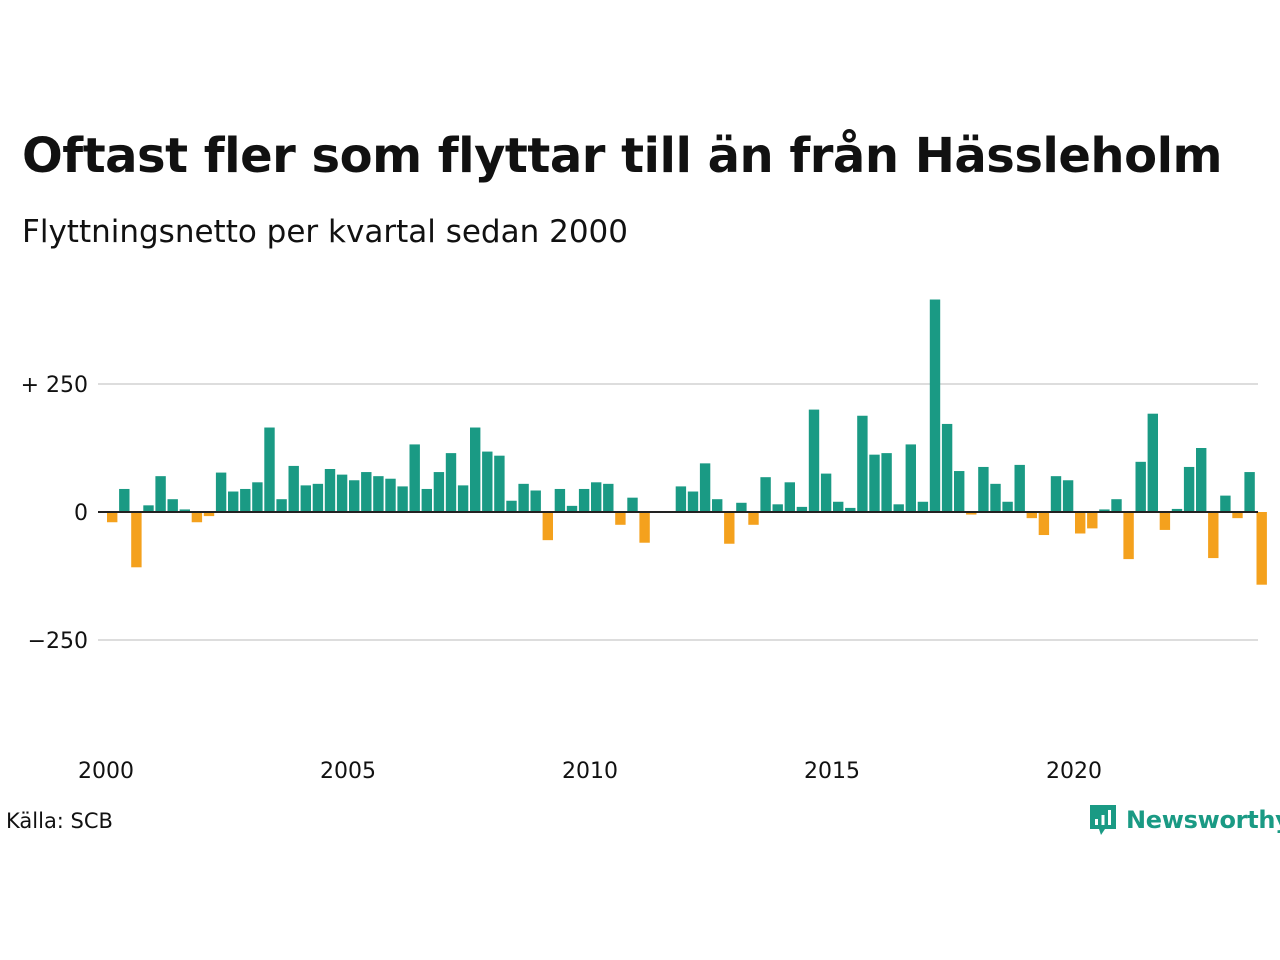 This screenshot has width=1280, height=960. I want to click on chart-subtitle: Flyttningsnetto per kvartal sedan 2000, so click(325, 232).